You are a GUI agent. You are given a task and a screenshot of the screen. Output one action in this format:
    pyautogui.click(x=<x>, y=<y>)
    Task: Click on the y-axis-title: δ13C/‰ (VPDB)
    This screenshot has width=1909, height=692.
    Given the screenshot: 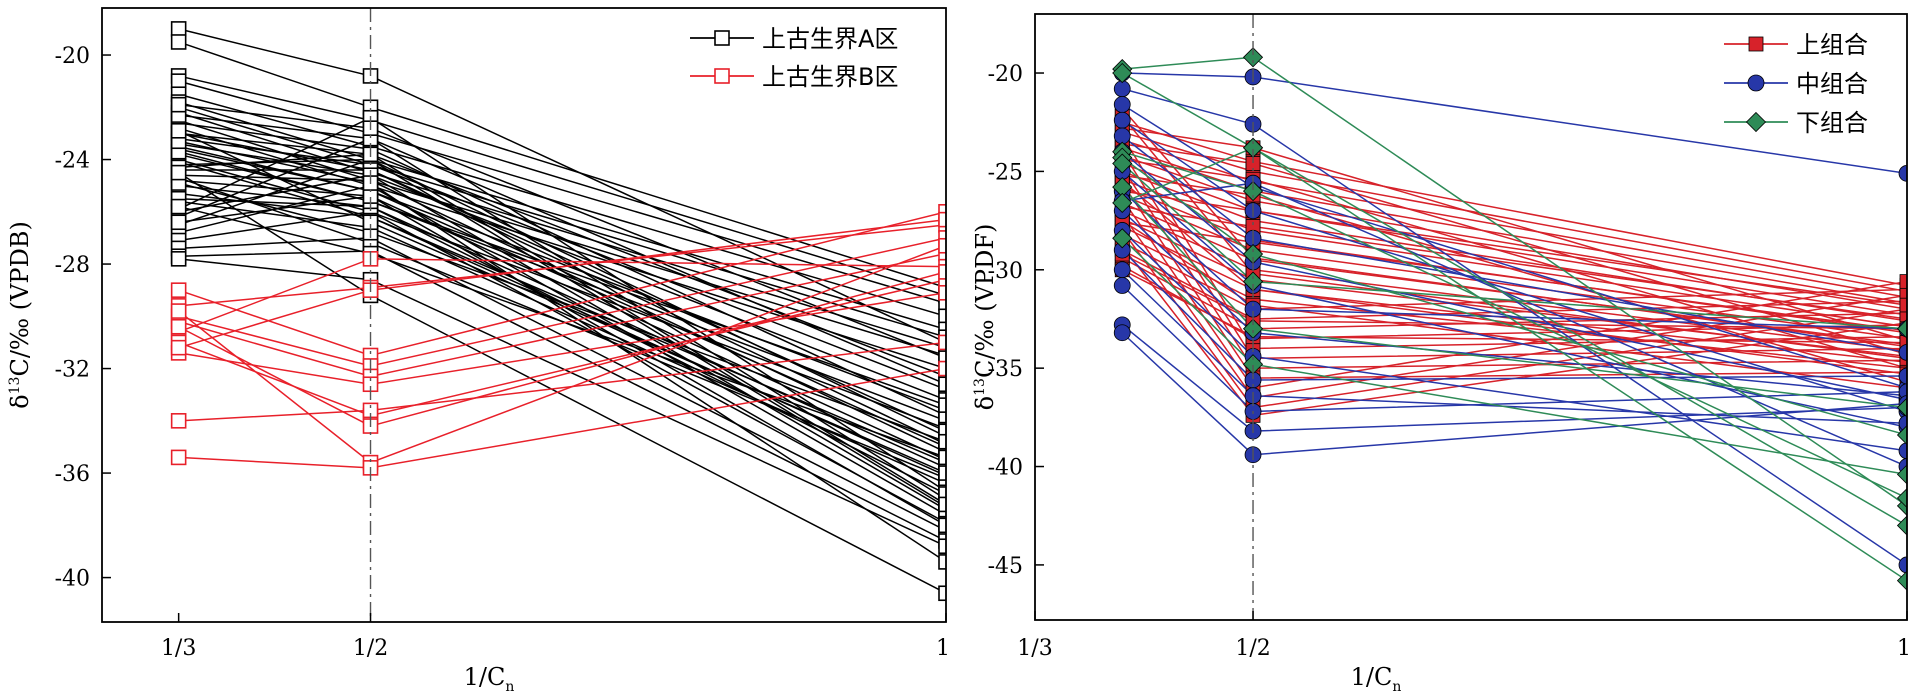 What is the action you would take?
    pyautogui.click(x=20, y=315)
    